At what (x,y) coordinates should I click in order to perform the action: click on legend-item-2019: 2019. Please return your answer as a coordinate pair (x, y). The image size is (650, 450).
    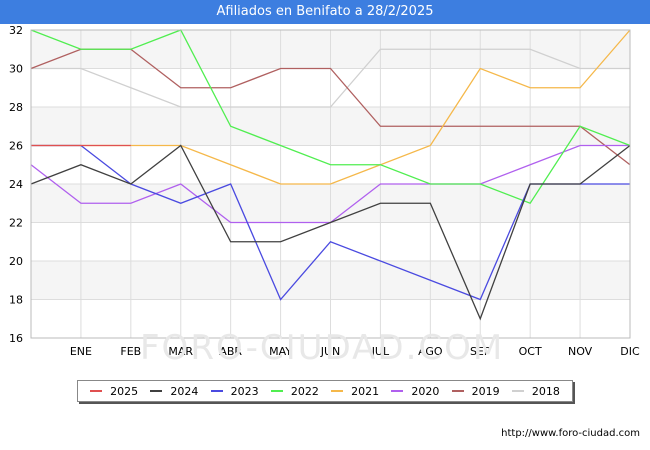
    Looking at the image, I should click on (475, 391).